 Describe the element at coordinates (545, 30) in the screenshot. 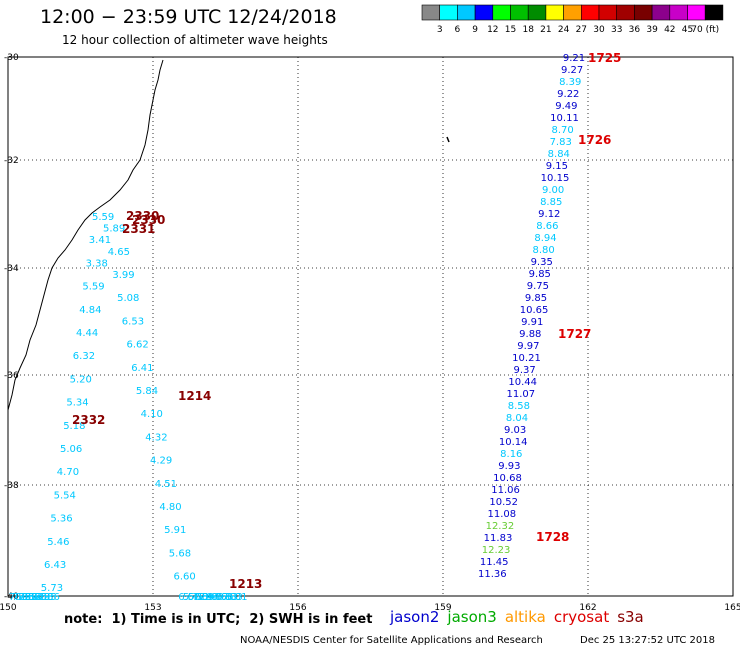

I see `legend-tick-label: 21` at that location.